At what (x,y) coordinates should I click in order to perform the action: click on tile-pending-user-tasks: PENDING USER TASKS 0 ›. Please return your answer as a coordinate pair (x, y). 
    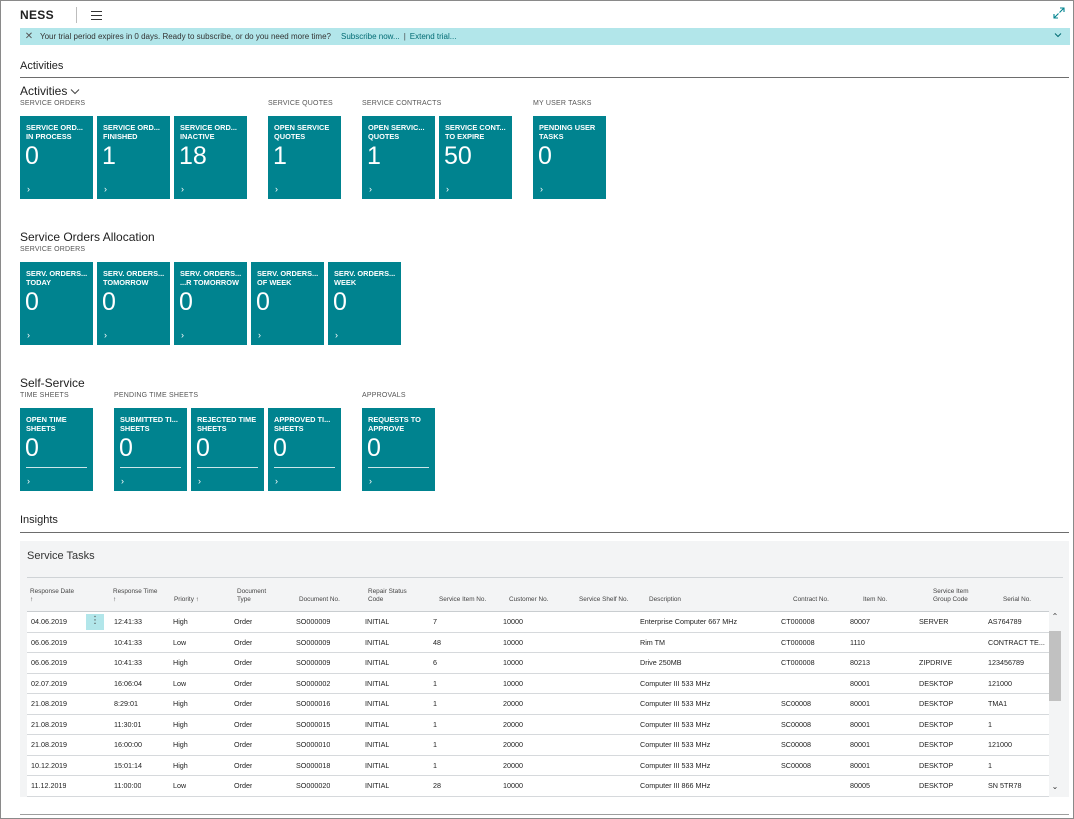
    Looking at the image, I should click on (569, 157).